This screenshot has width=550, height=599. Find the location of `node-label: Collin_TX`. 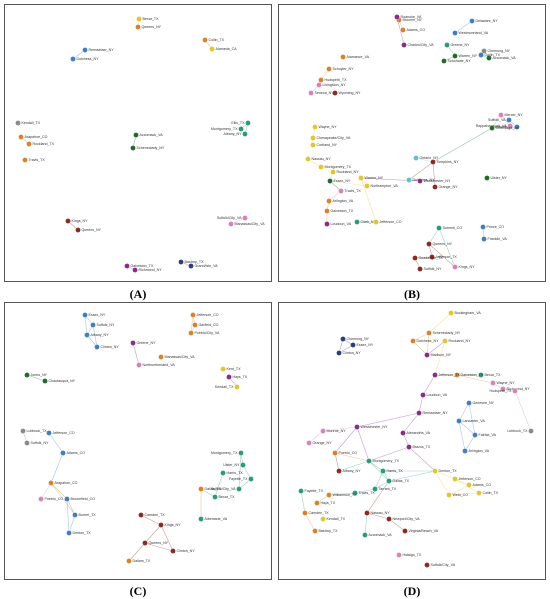

node-label: Collin_TX is located at coordinates (217, 40).